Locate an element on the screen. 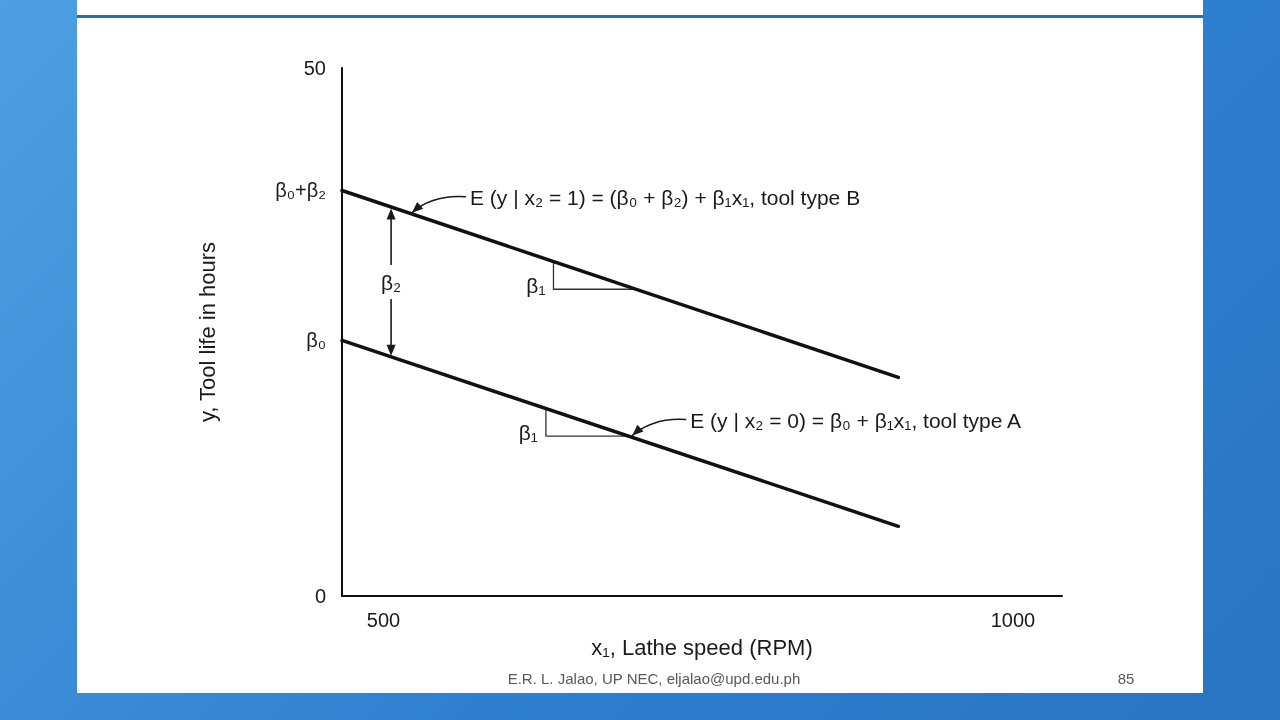 The image size is (1280, 720). x-axis-title: x₁, Lathe speed (RPM) is located at coordinates (702, 647).